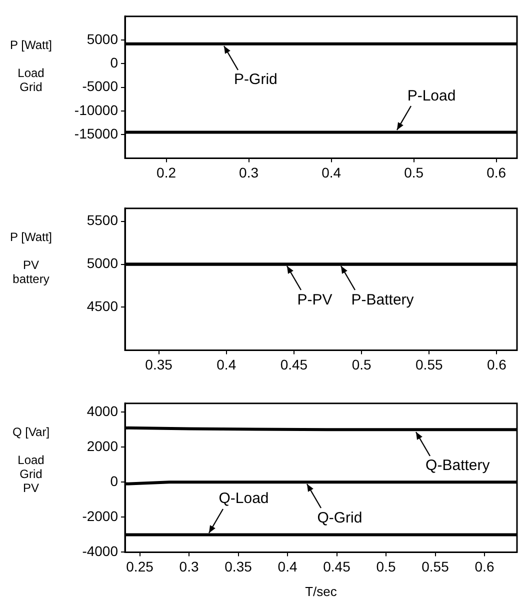  Describe the element at coordinates (100, 86) in the screenshot. I see `y-tick-label: -5000` at that location.